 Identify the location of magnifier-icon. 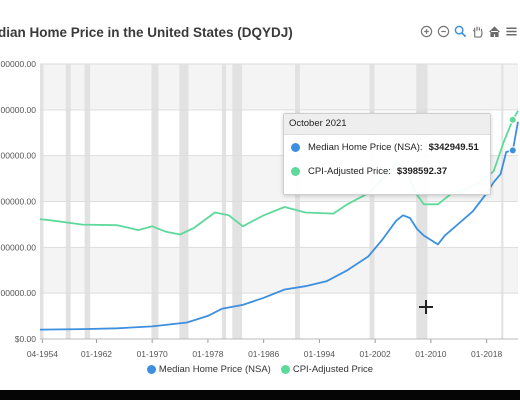
(460, 31).